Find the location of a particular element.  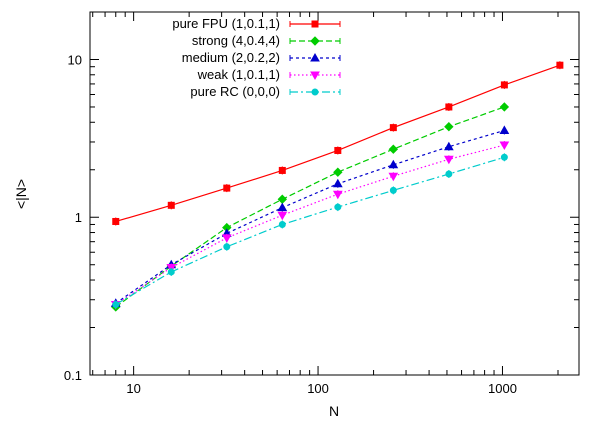

legend-label: pure FPU (1,0.1,1) is located at coordinates (226, 23).